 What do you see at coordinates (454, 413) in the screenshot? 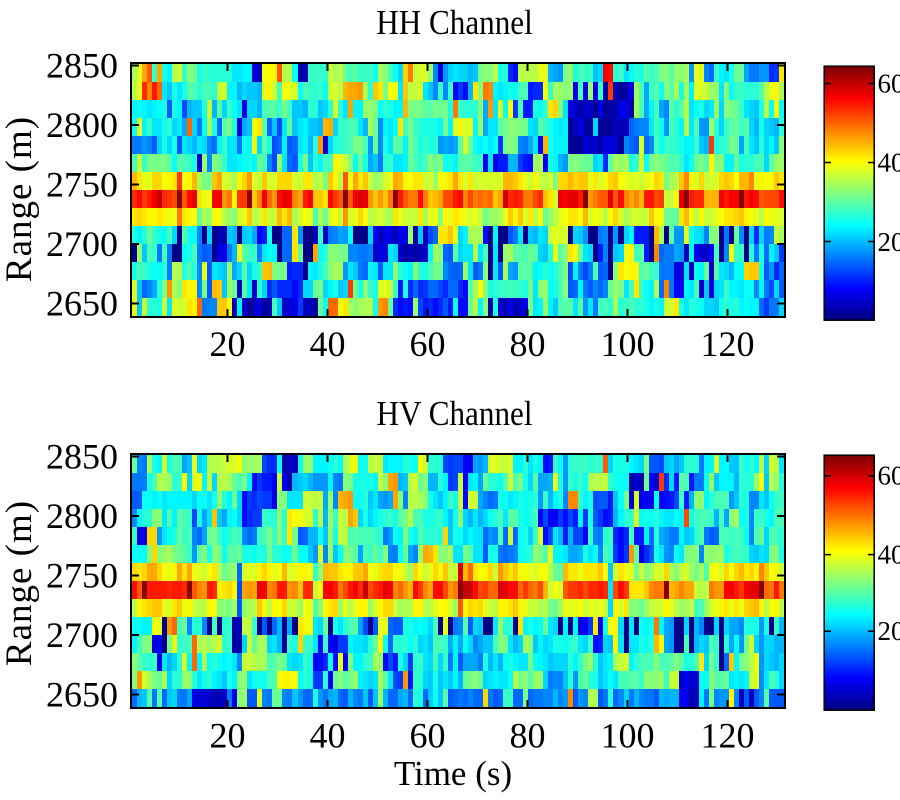
I see `svg-text: HV Channel` at bounding box center [454, 413].